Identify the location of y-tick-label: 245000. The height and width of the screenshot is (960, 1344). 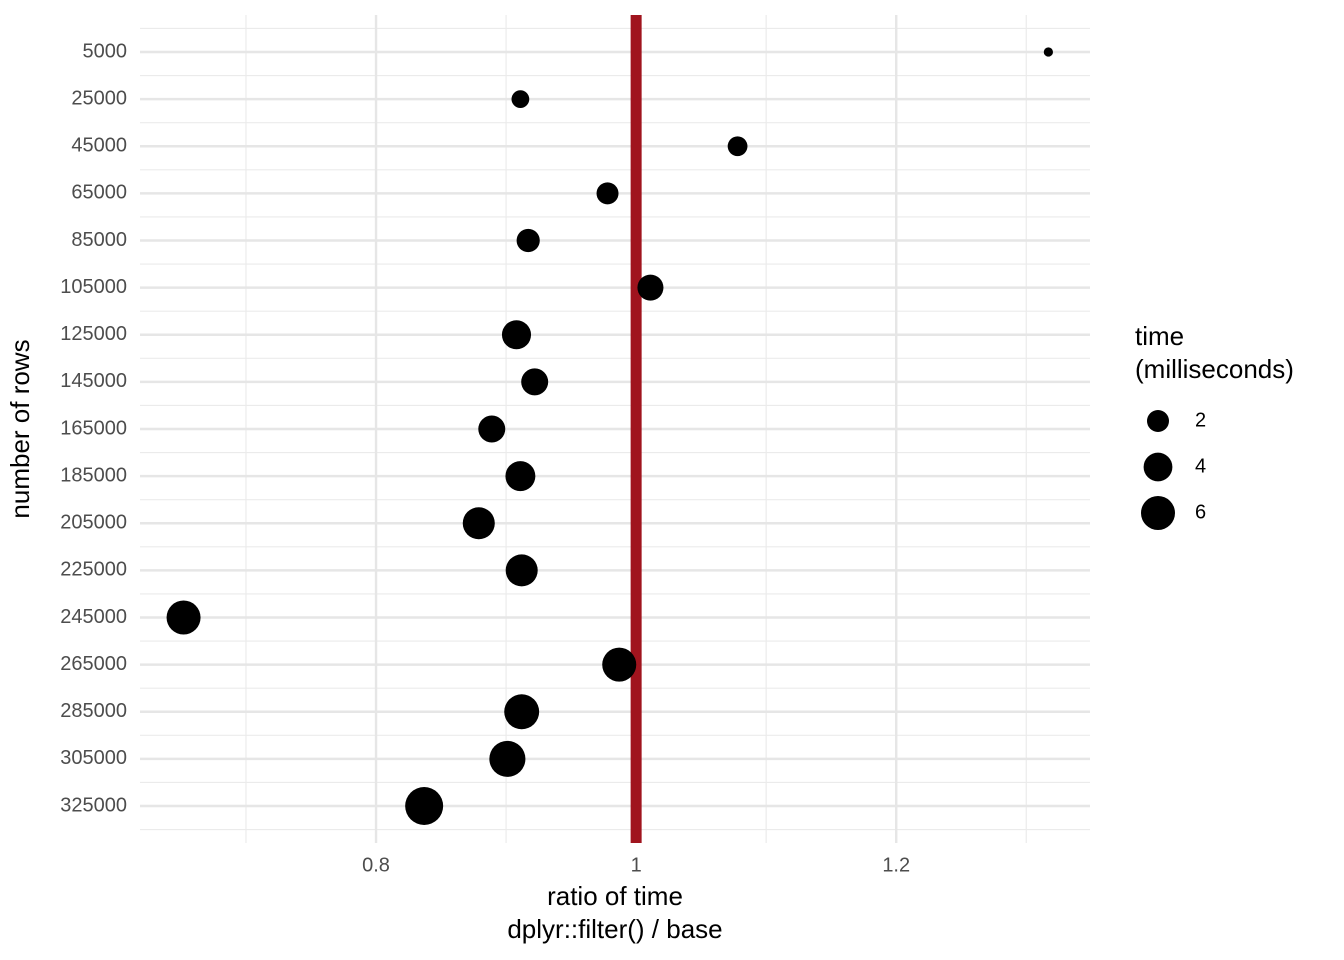
(93, 617).